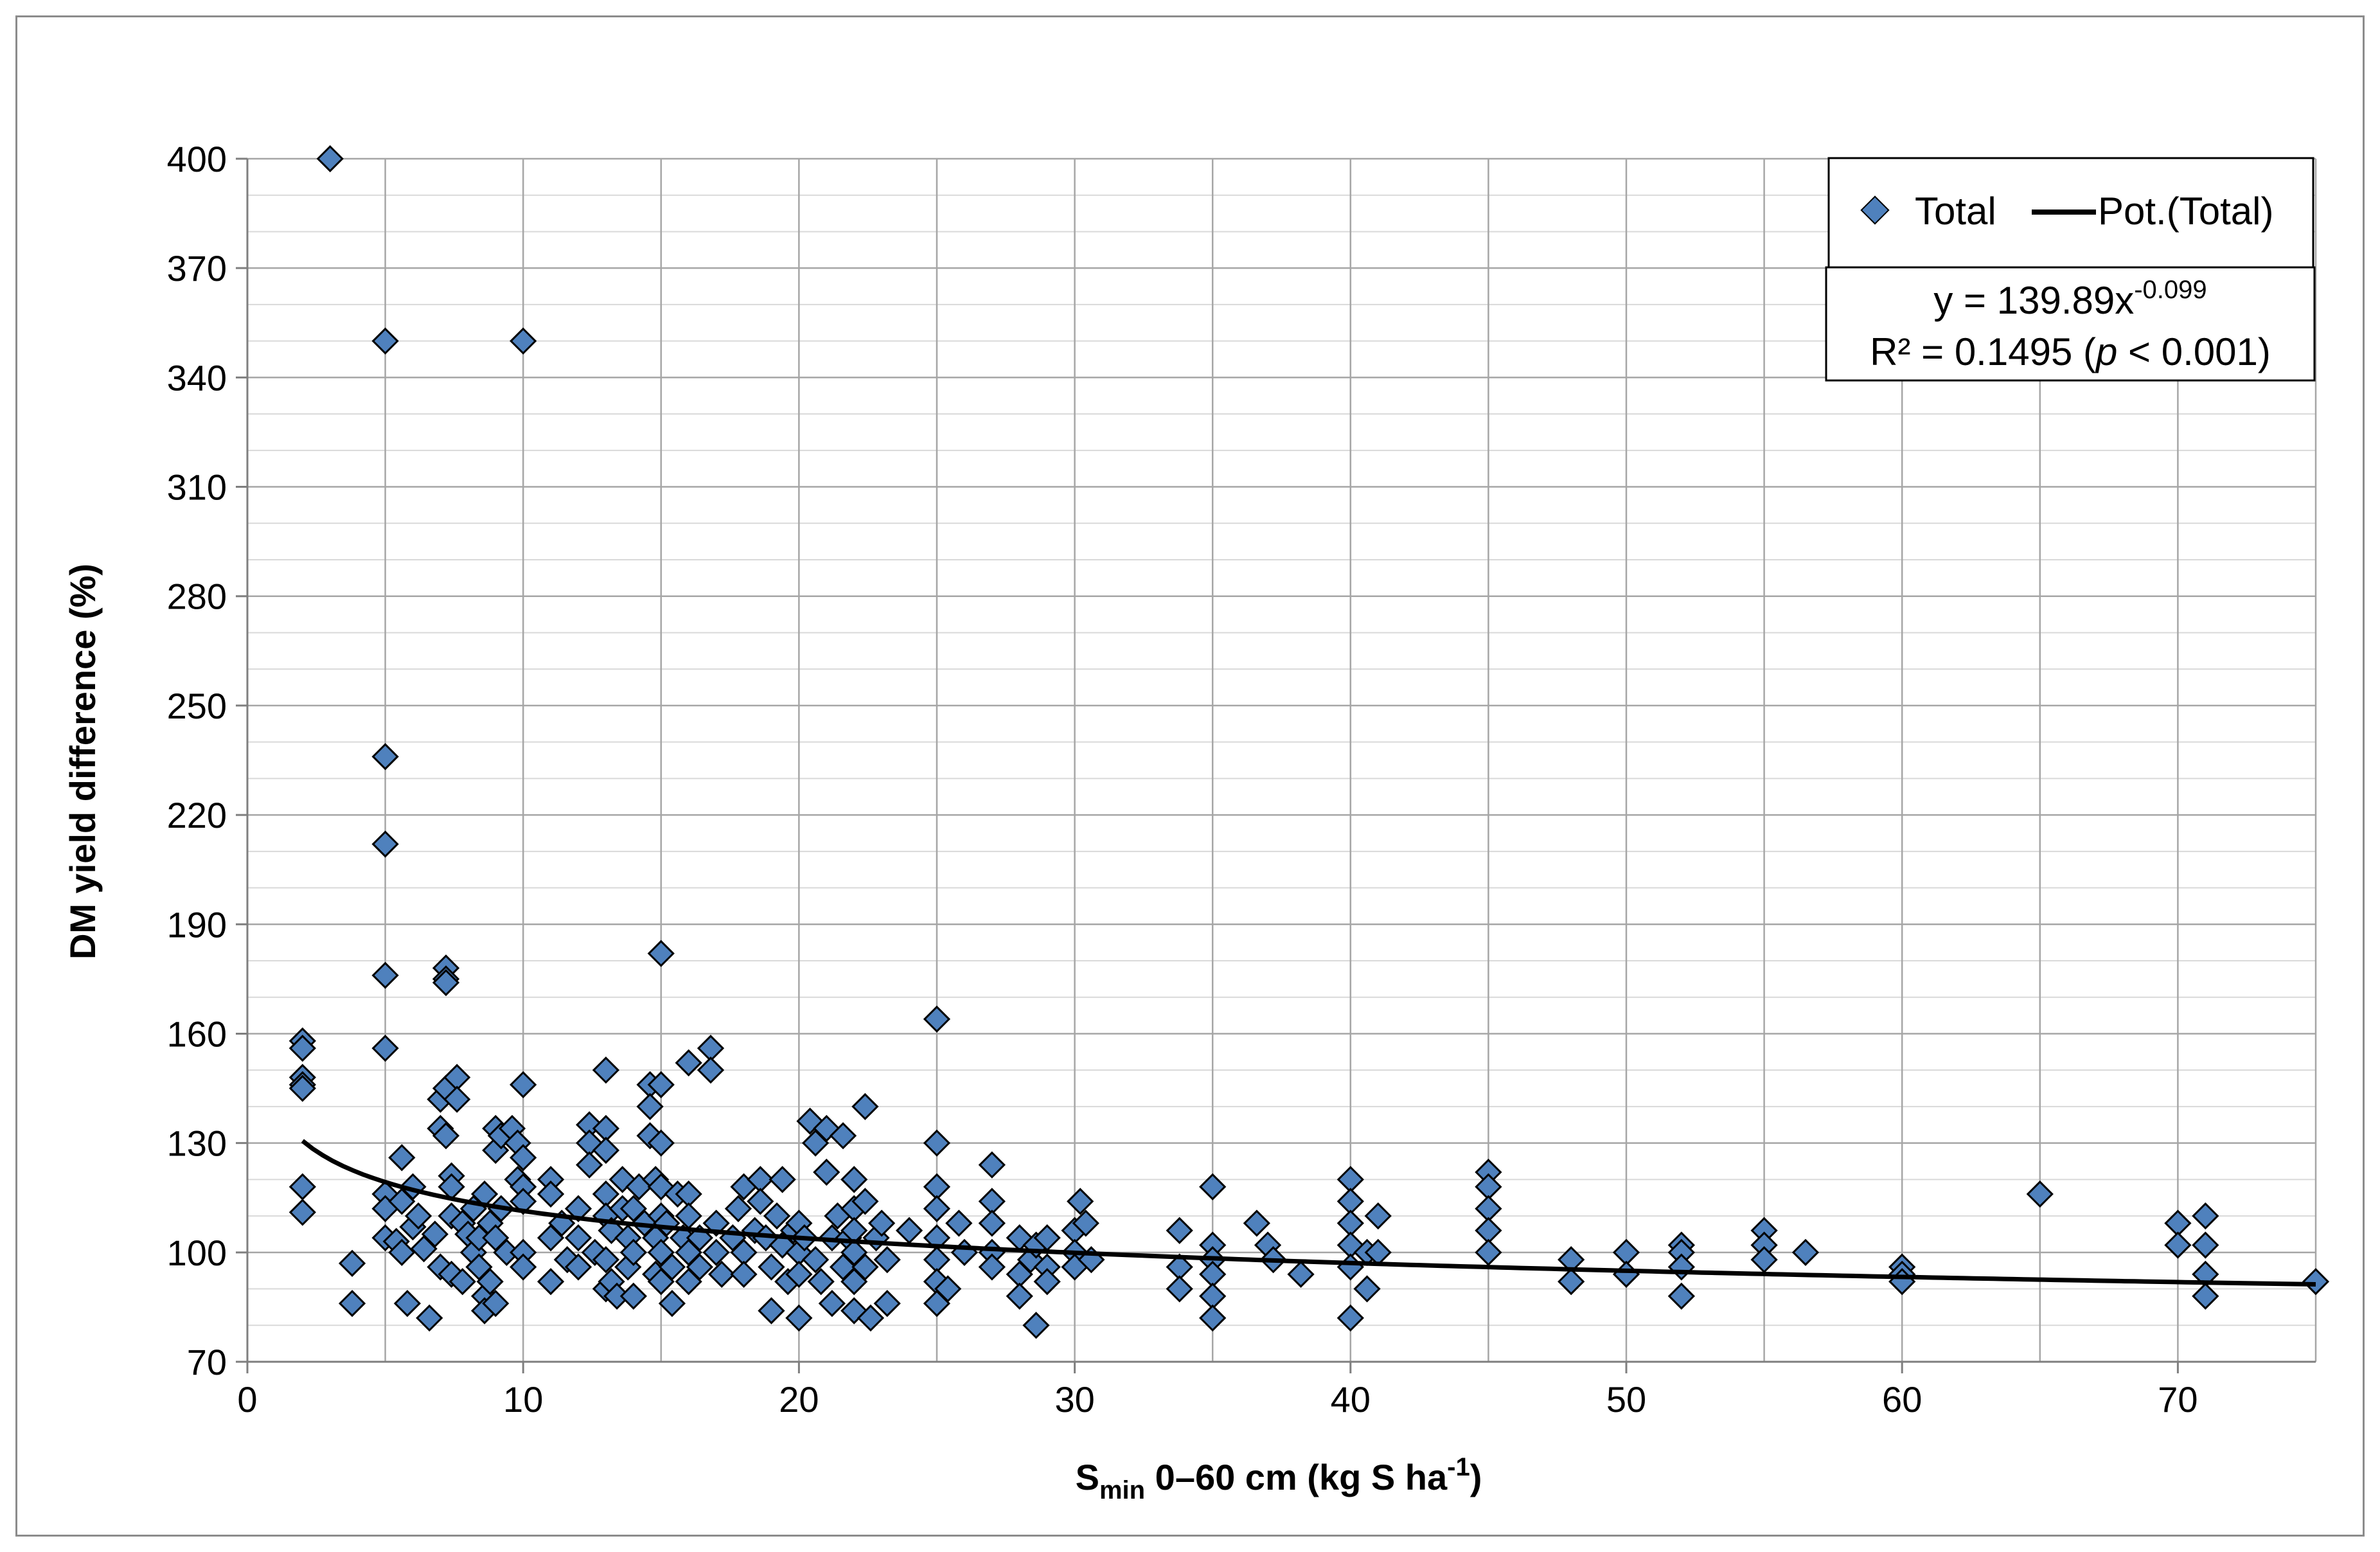 This screenshot has width=2380, height=1552. What do you see at coordinates (197, 487) in the screenshot?
I see `y-tick-label: 310` at bounding box center [197, 487].